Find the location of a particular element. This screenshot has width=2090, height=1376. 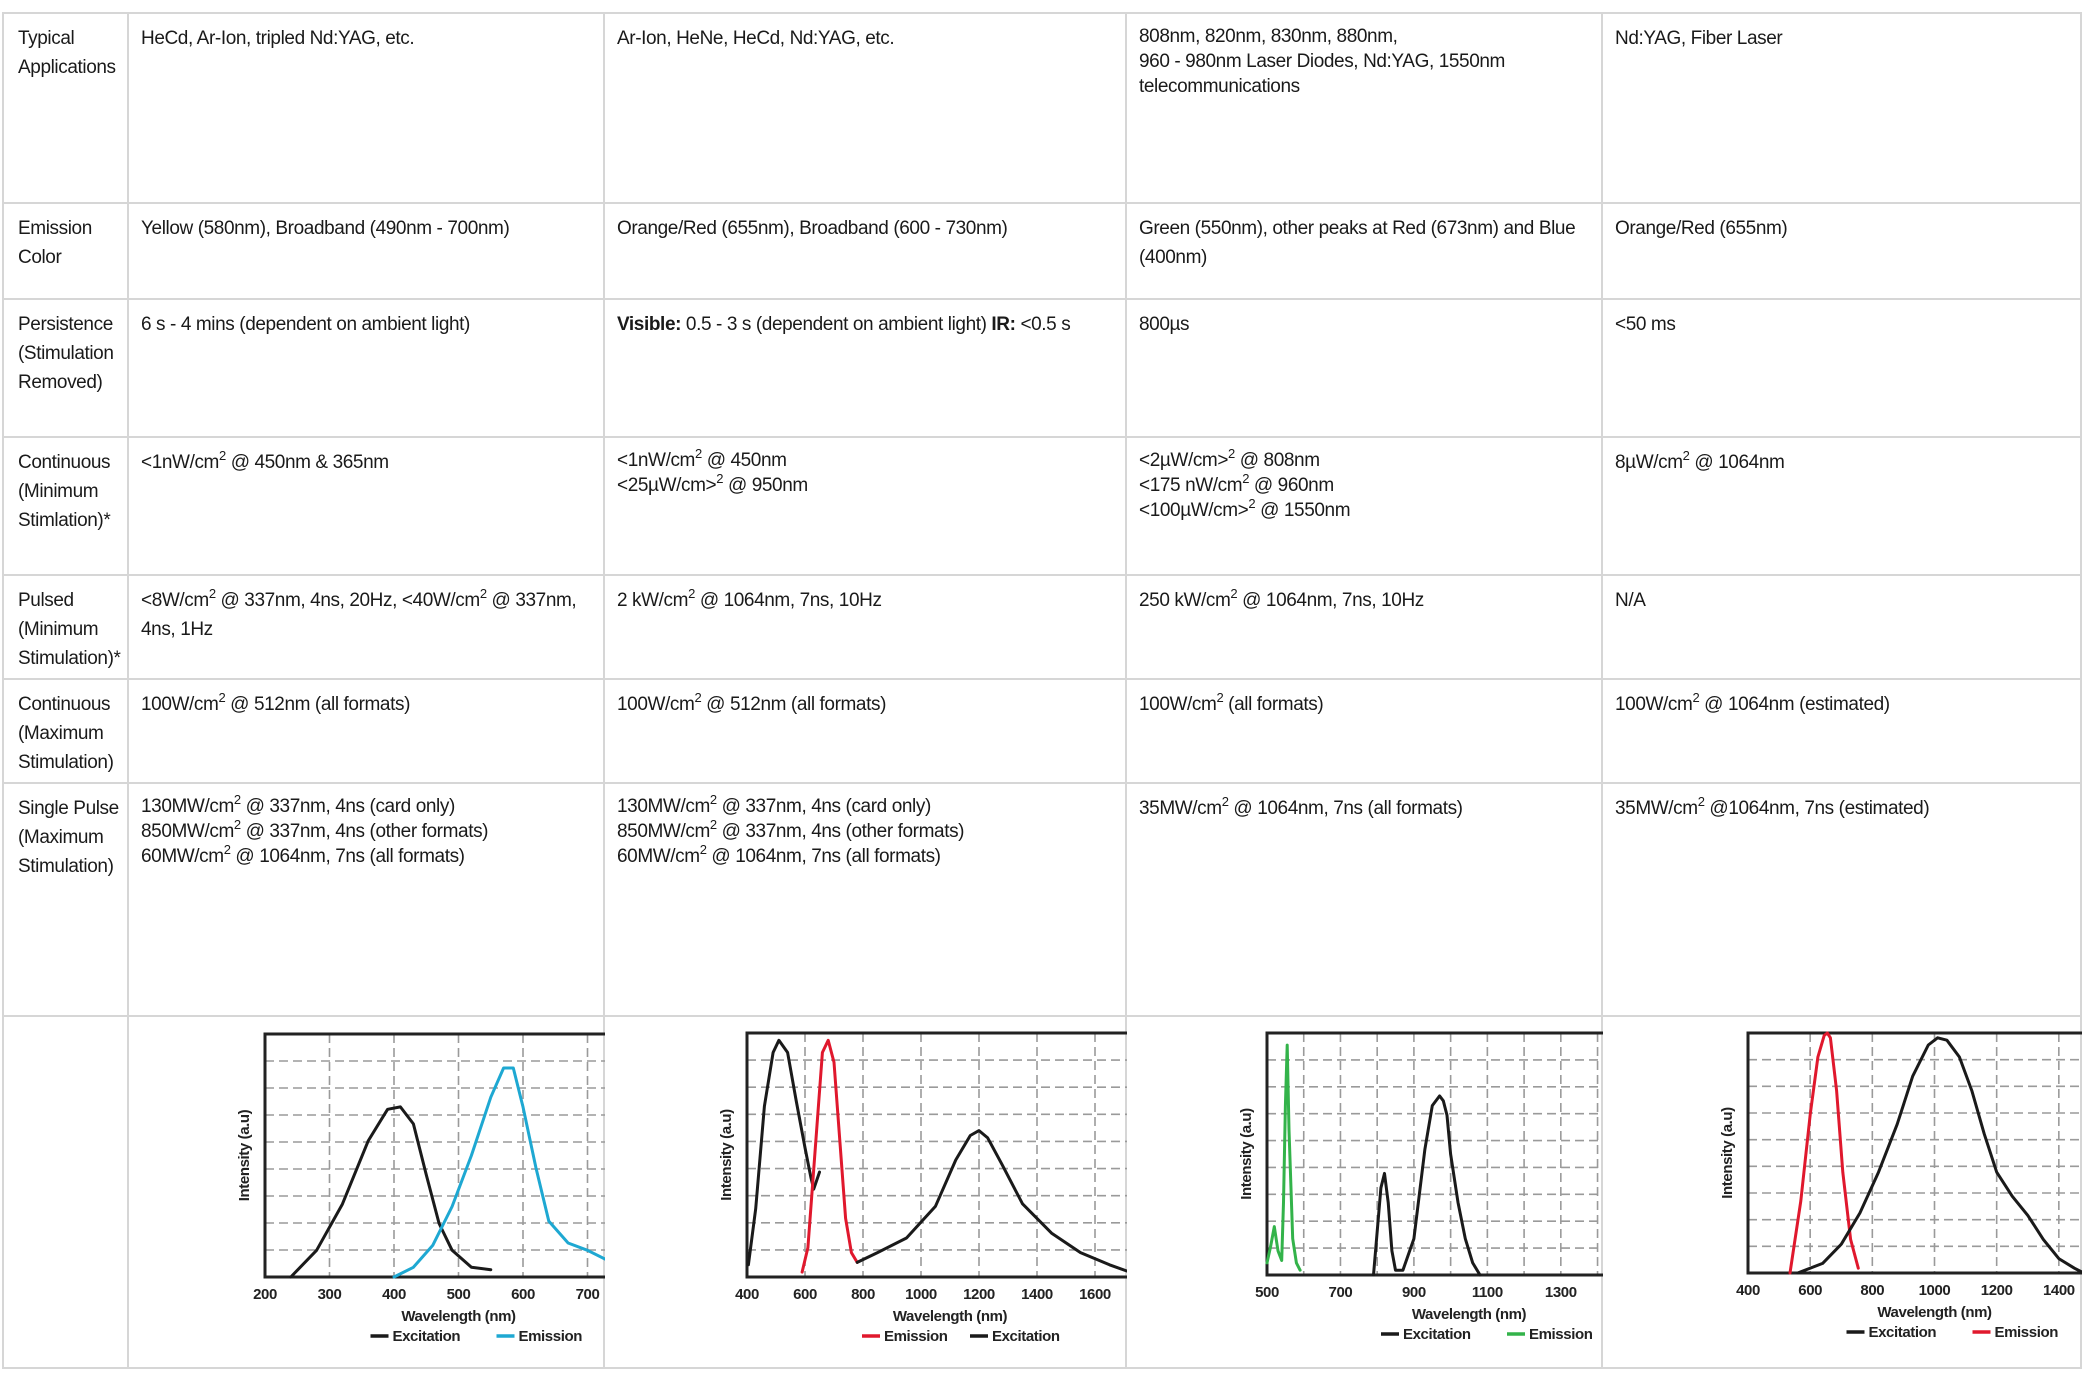

cell-line: Ar-Ion, HeNe, HeCd, Nd:YAG, etc. is located at coordinates (866, 38).